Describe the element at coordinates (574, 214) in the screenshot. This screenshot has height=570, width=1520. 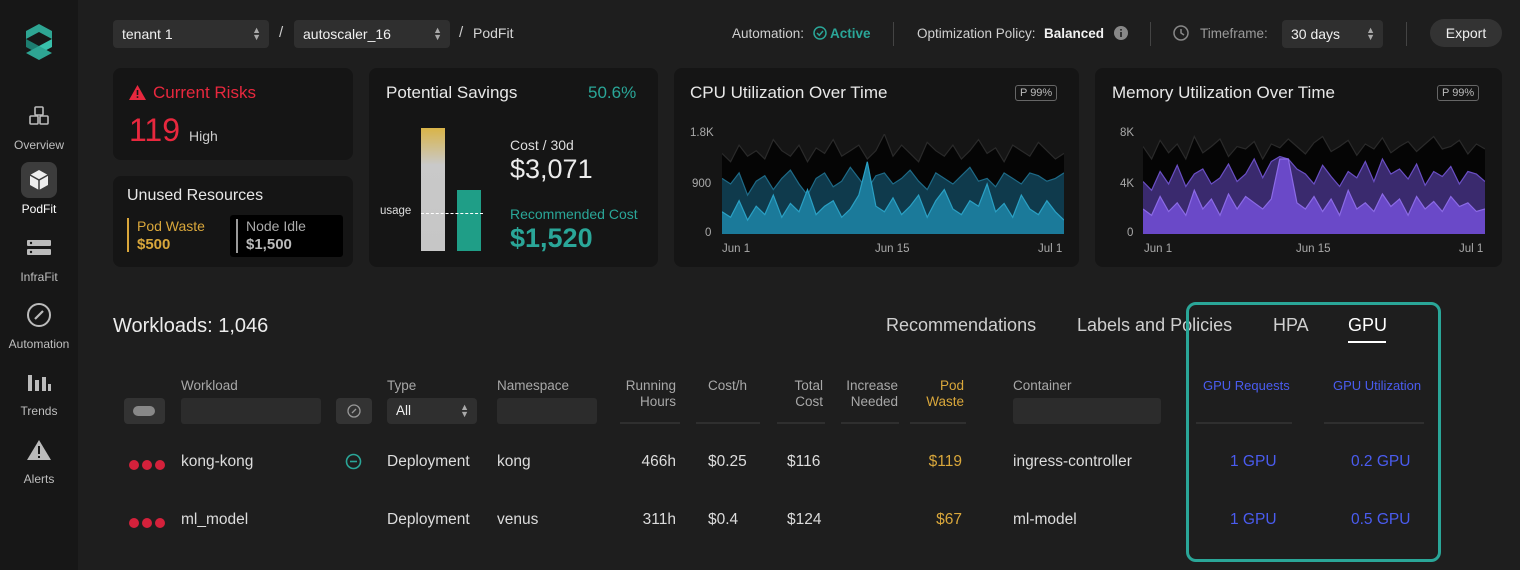
I see `recommended-label: Recommended Cost` at that location.